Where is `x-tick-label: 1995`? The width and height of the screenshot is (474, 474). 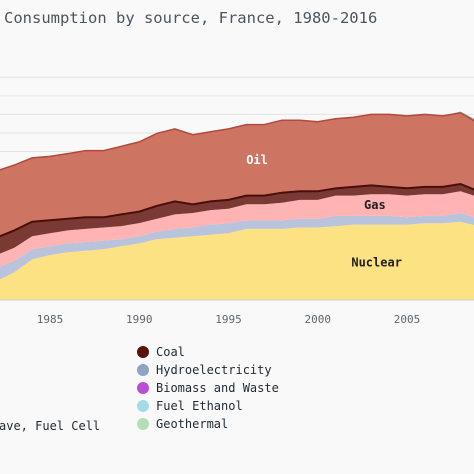 x-tick-label: 1995 is located at coordinates (228, 319).